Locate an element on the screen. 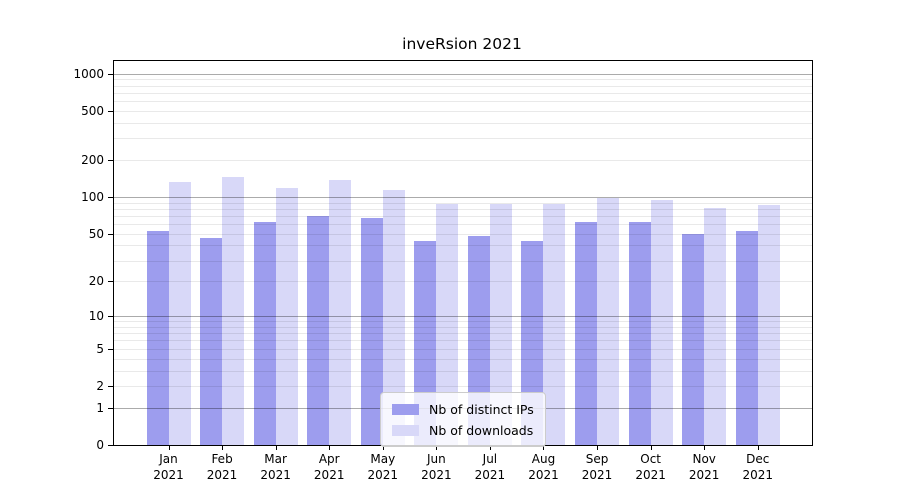 This screenshot has height=500, width=900. x-tick-label: Mar 2021 is located at coordinates (275, 467).